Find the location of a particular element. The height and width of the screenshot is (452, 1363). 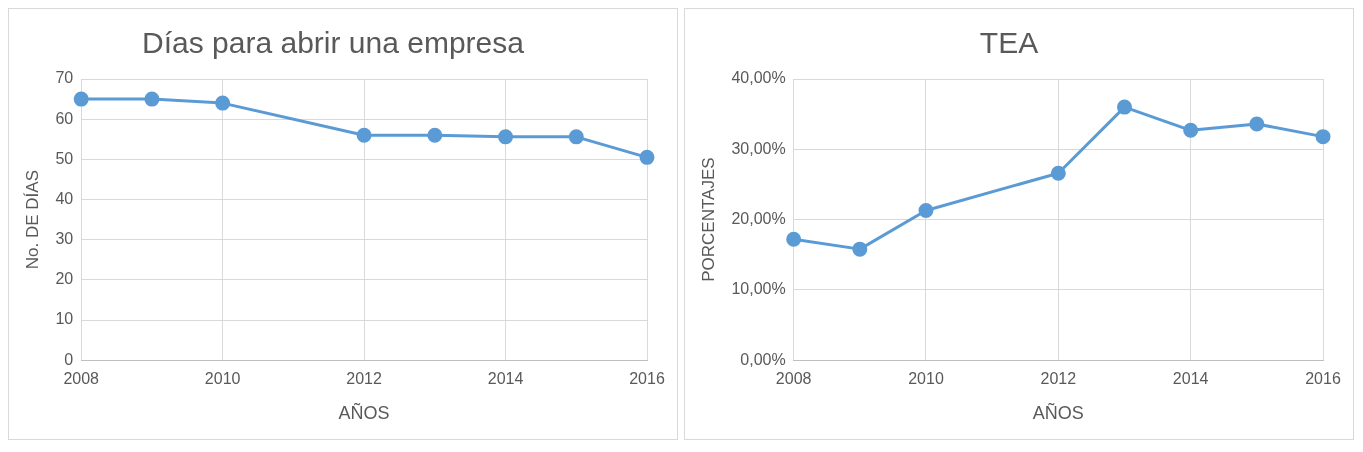

y-tick-label: 20,00% is located at coordinates (758, 219).